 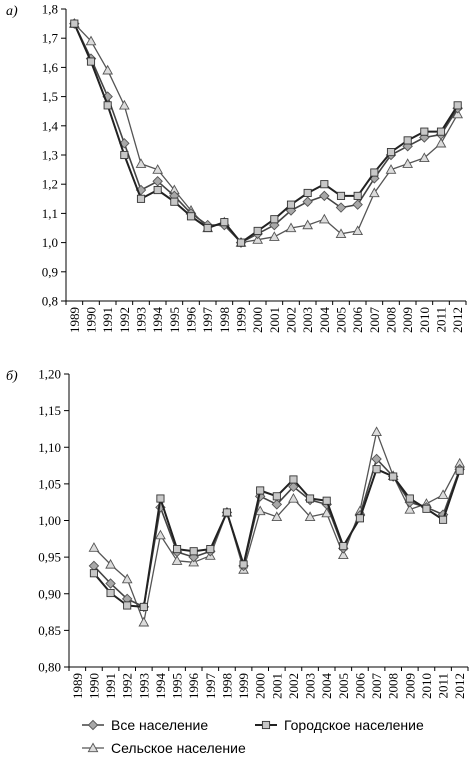 I want to click on panel-b-x-tick-label: 2007, so click(x=376, y=686).